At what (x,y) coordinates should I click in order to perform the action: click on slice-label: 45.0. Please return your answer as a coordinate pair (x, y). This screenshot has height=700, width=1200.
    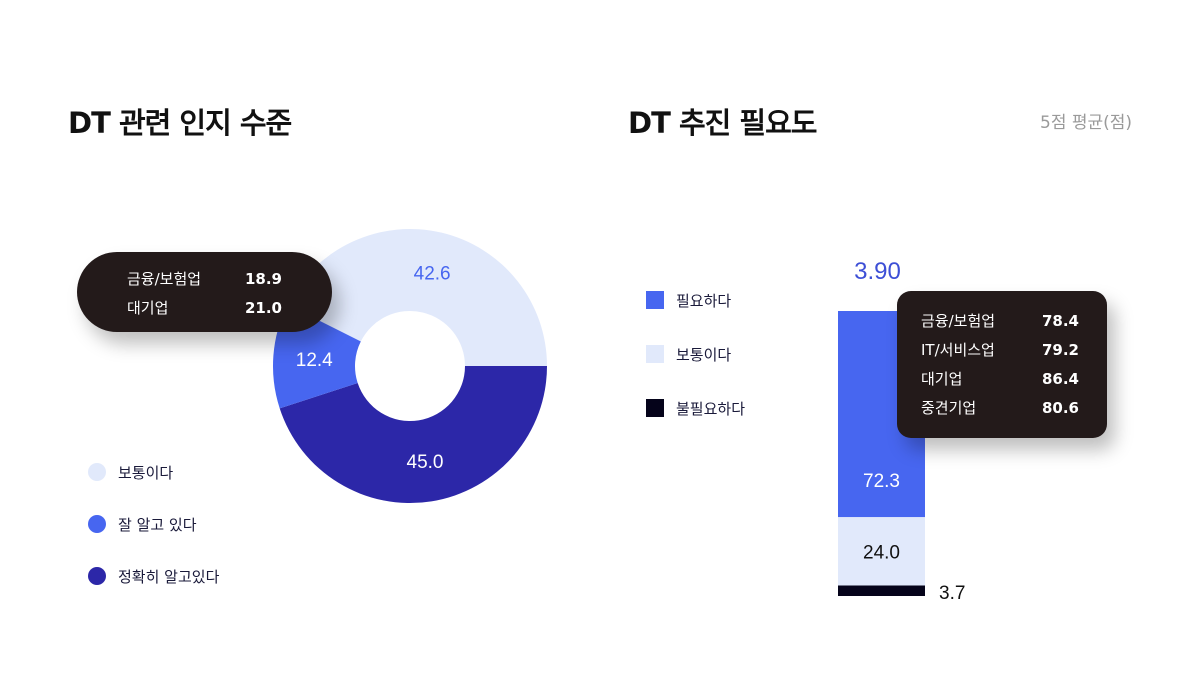
    Looking at the image, I should click on (425, 462).